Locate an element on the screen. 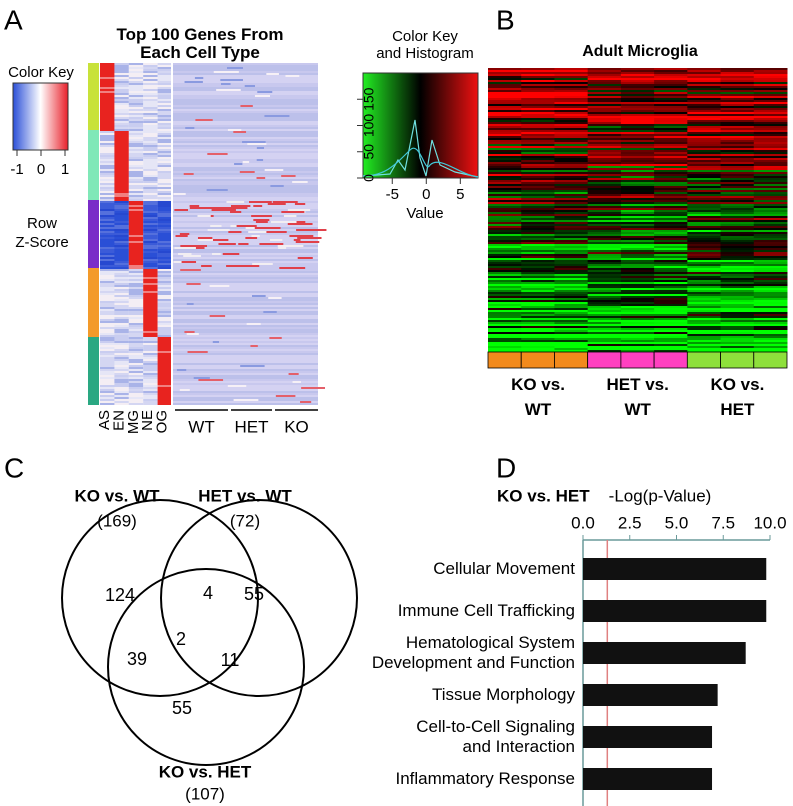 The width and height of the screenshot is (793, 806). bar is located at coordinates (650, 695).